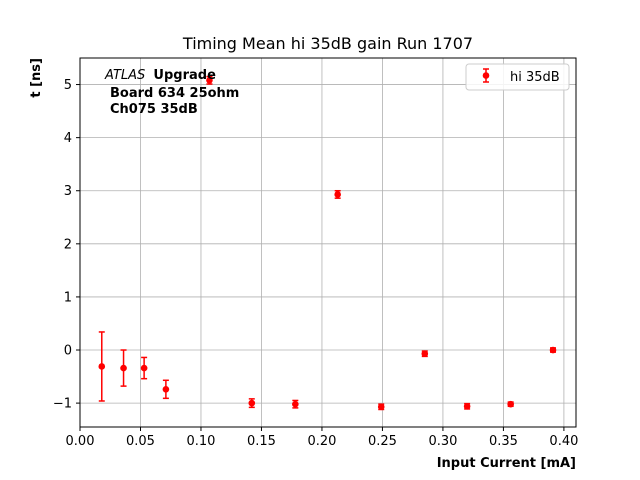 The width and height of the screenshot is (640, 480). Describe the element at coordinates (184, 75) in the screenshot. I see `upgrade-label: Upgrade` at that location.